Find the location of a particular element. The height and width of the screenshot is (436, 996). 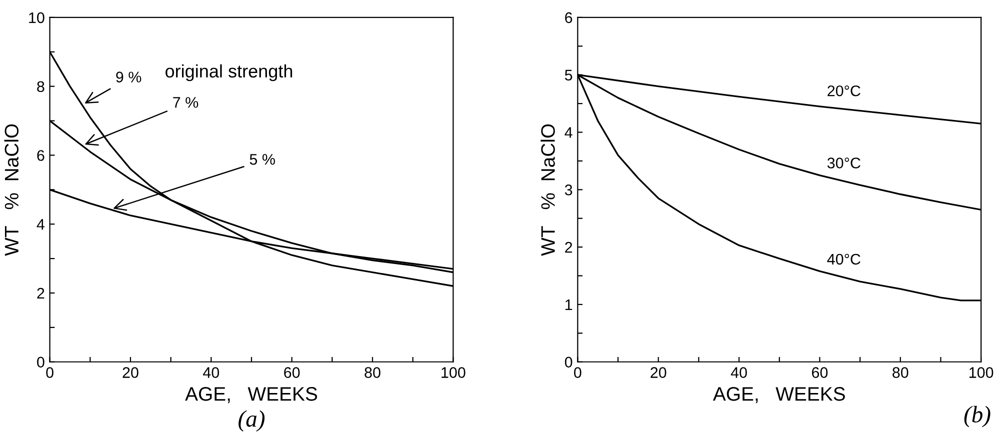

text: (a) is located at coordinates (251, 421).